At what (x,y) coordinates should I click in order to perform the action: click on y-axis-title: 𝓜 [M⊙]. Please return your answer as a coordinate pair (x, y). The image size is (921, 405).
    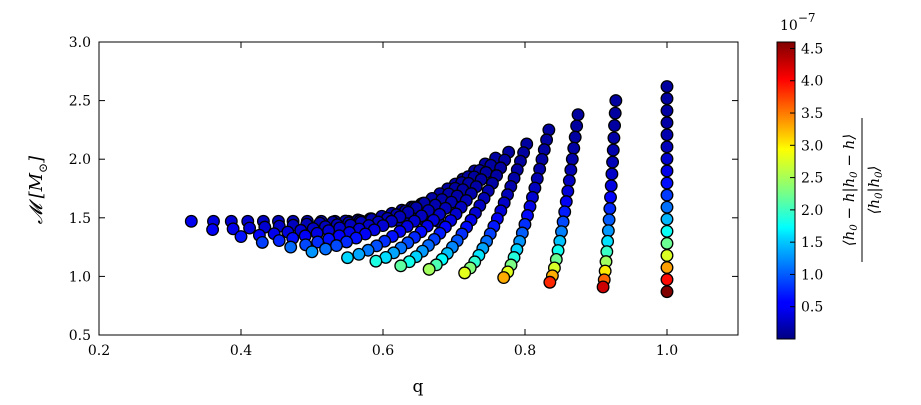
    Looking at the image, I should click on (38, 189).